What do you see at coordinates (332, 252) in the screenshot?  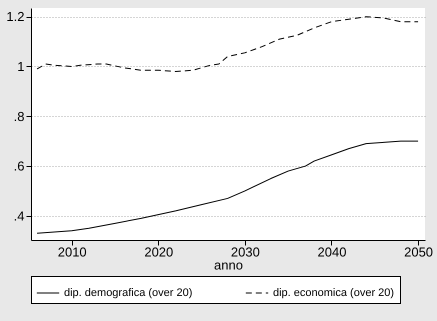 I see `x-tick-label: 2040` at bounding box center [332, 252].